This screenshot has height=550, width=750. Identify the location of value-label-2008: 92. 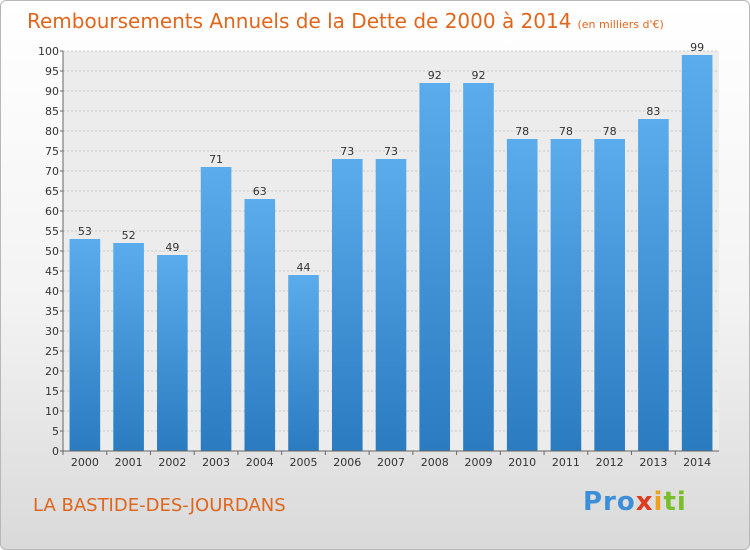
(435, 75).